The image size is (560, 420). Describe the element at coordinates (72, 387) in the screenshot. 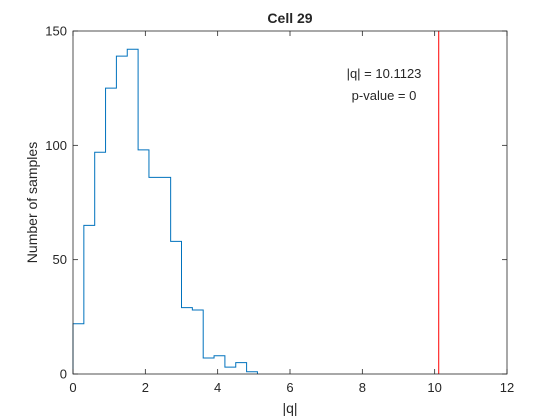

I see `x-tick-label: 0` at that location.